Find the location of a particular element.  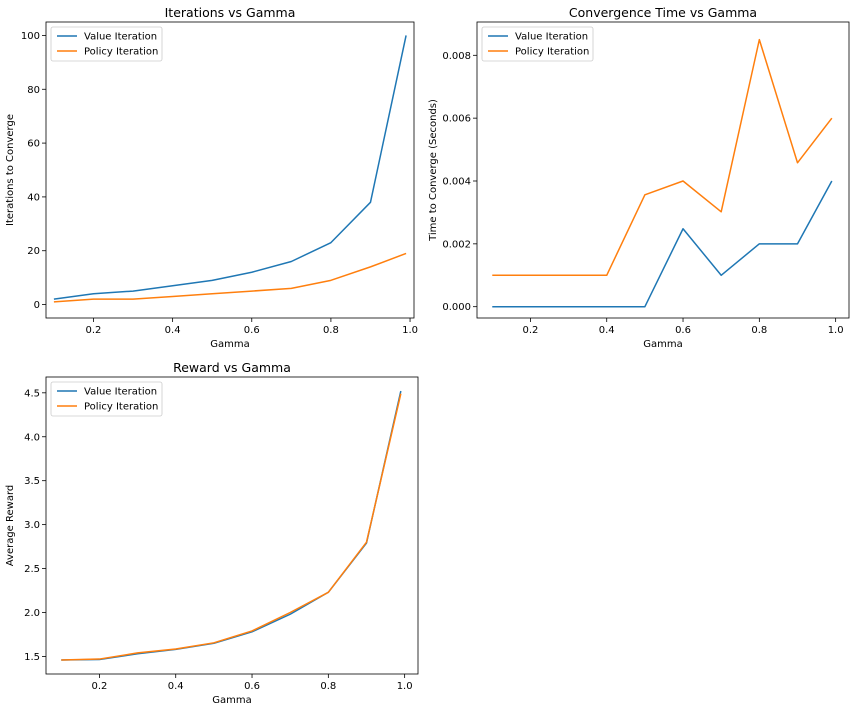

y-tick-label: 2.0 is located at coordinates (32, 613).